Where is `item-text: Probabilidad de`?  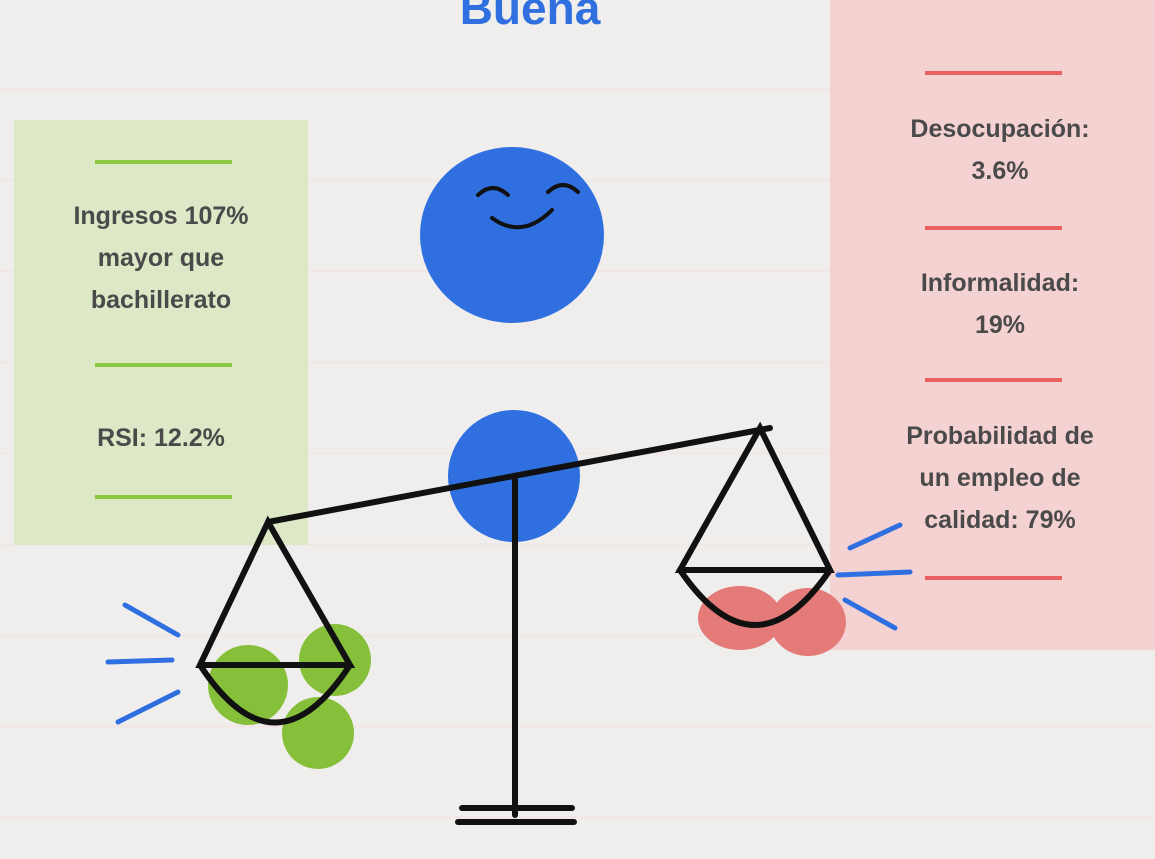
item-text: Probabilidad de is located at coordinates (1000, 436).